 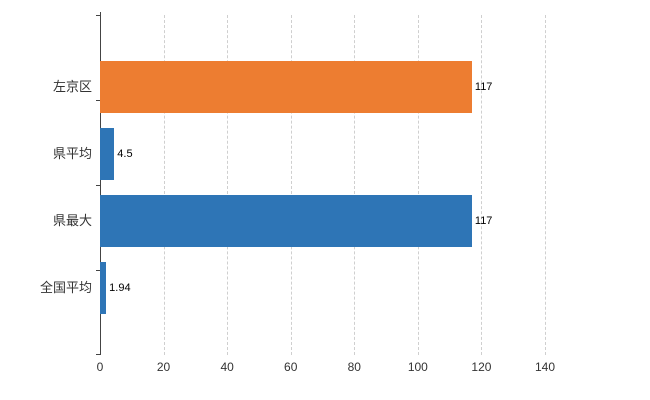 What do you see at coordinates (65, 287) in the screenshot?
I see `category-label: 全国平均` at bounding box center [65, 287].